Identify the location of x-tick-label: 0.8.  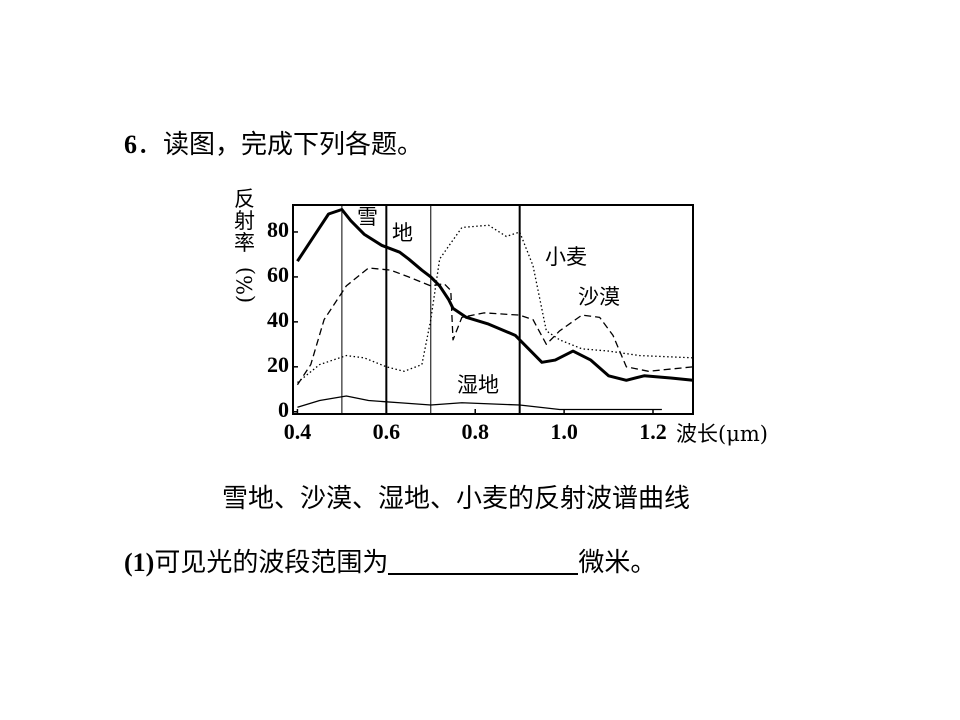
(475, 431).